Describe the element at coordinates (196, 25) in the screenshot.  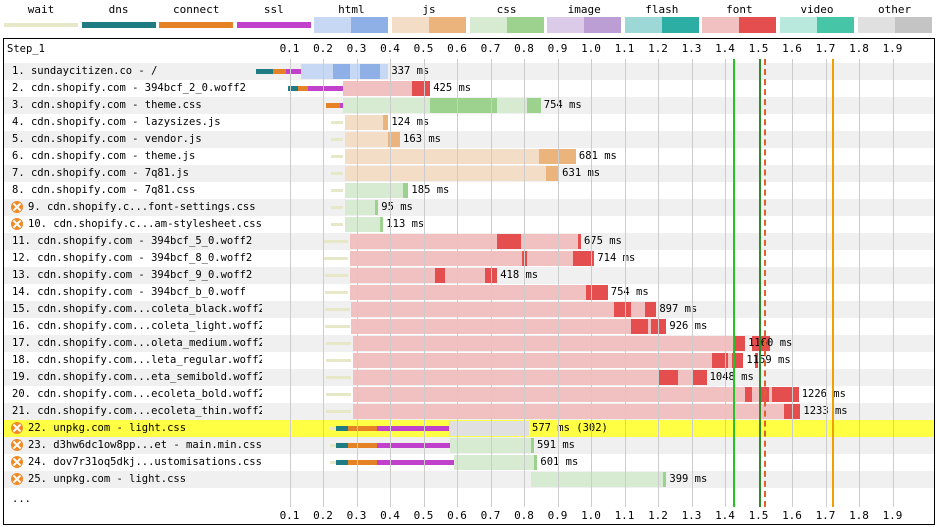
I see `legend-conn-line` at that location.